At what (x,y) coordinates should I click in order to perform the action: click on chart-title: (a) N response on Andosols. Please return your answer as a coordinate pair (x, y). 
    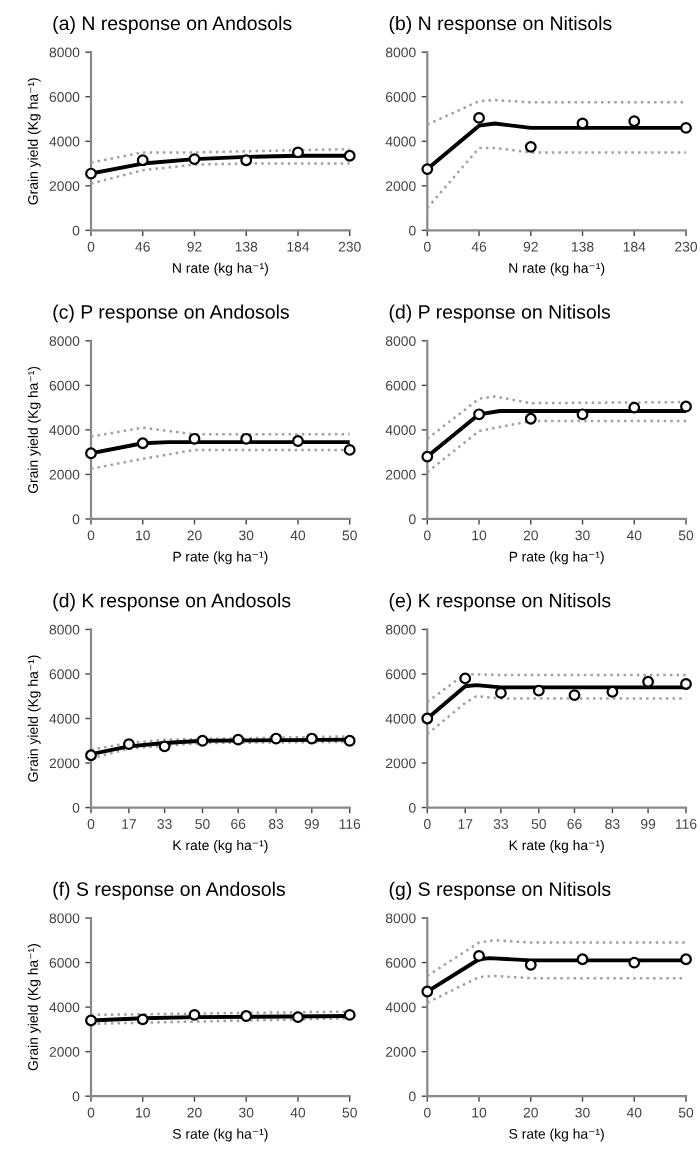
    Looking at the image, I should click on (172, 25).